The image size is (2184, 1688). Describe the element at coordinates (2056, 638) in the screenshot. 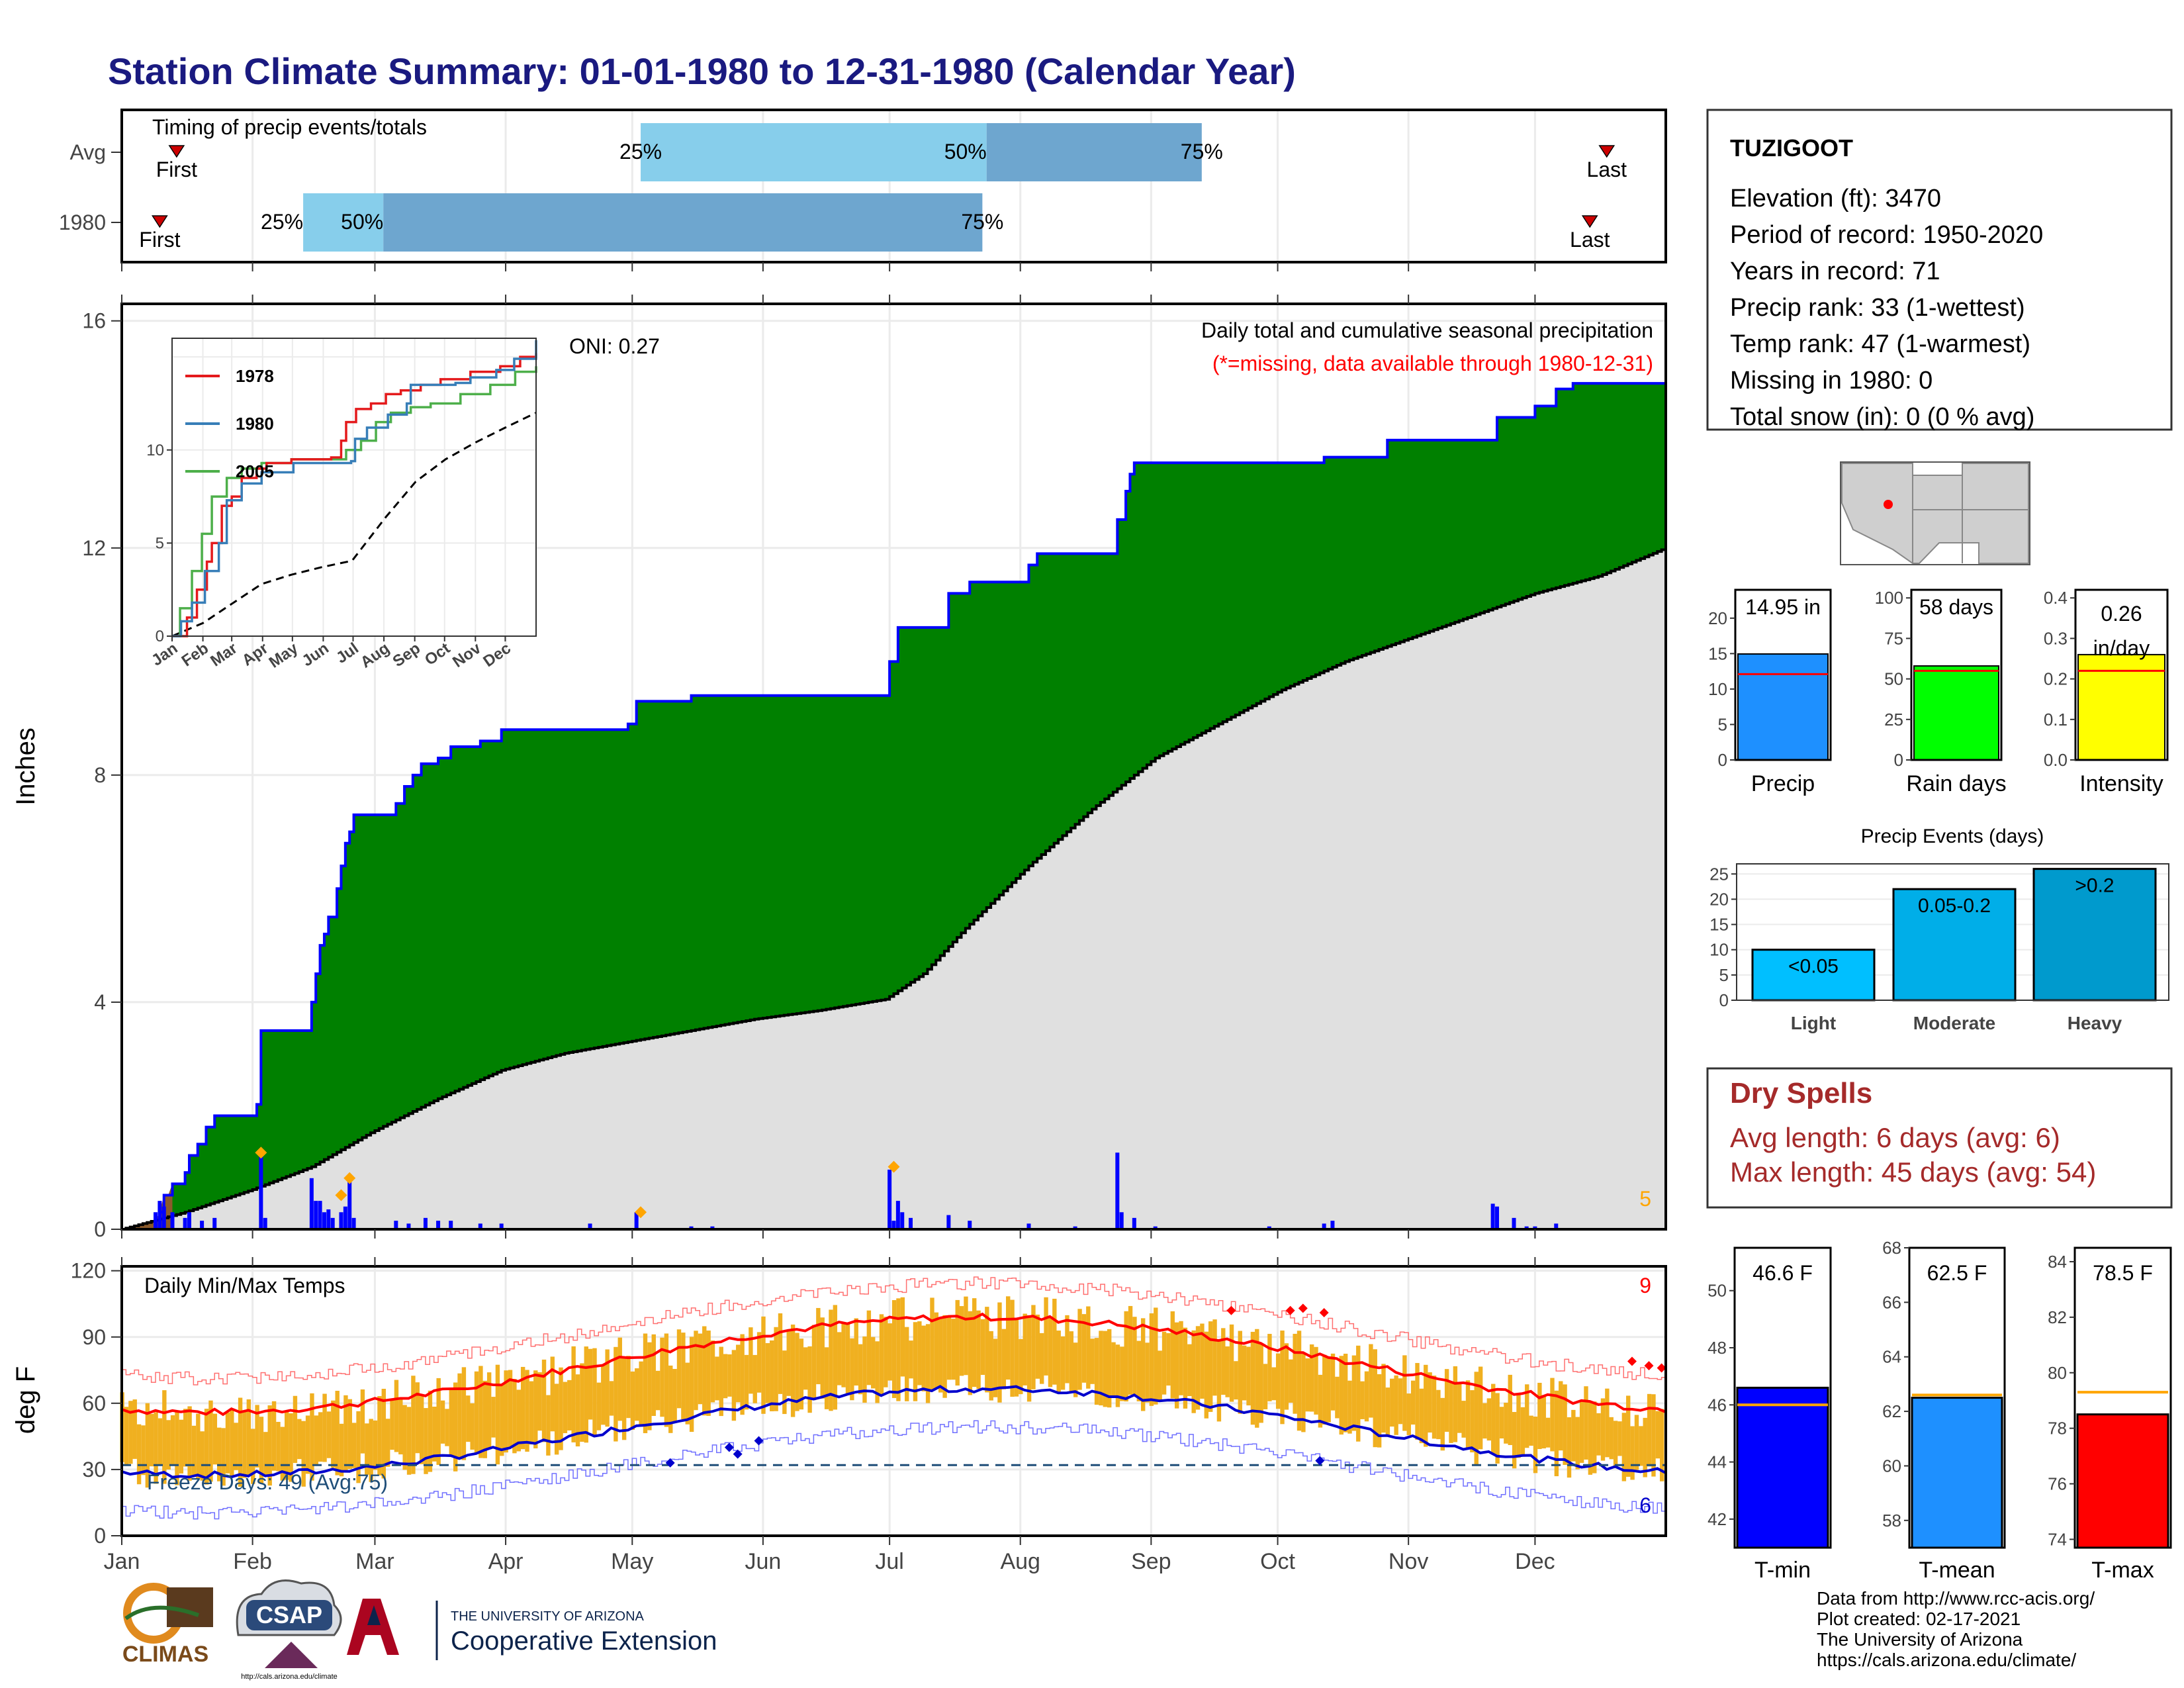

I see `mini-bar-tick-label: 0.3` at that location.